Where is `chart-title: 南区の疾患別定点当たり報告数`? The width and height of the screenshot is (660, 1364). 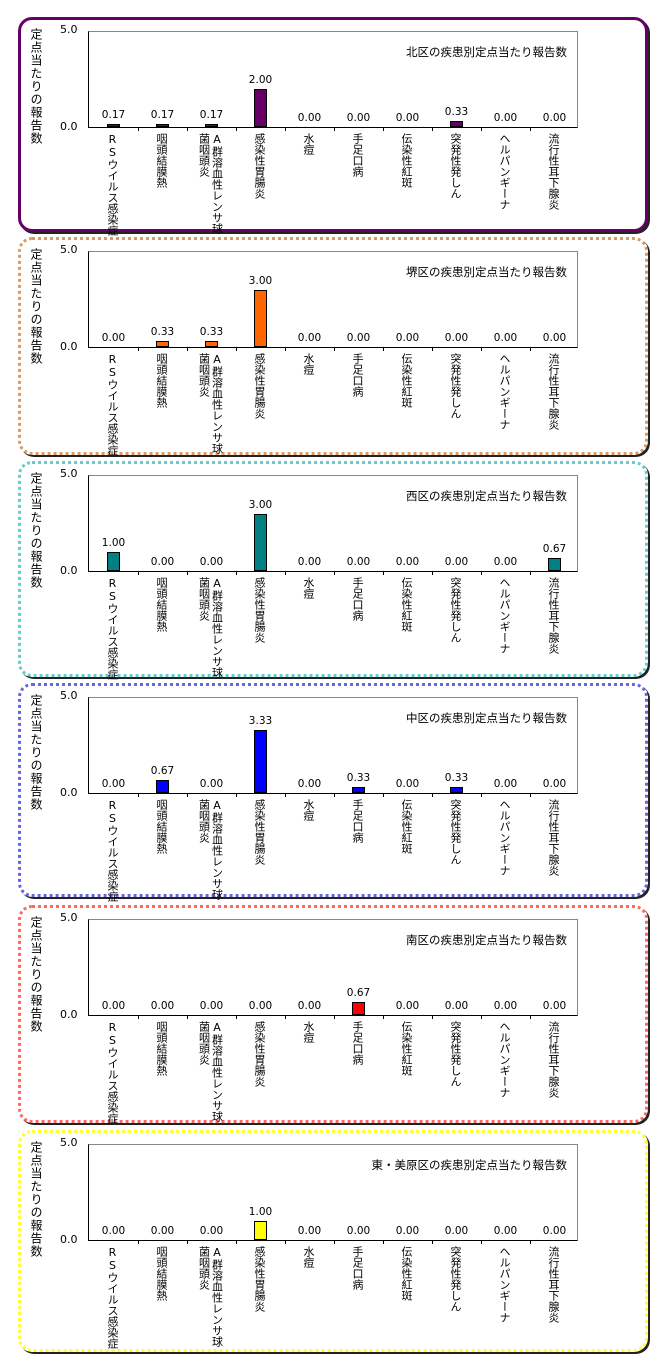 chart-title: 南区の疾患別定点当たり報告数 is located at coordinates (486, 940).